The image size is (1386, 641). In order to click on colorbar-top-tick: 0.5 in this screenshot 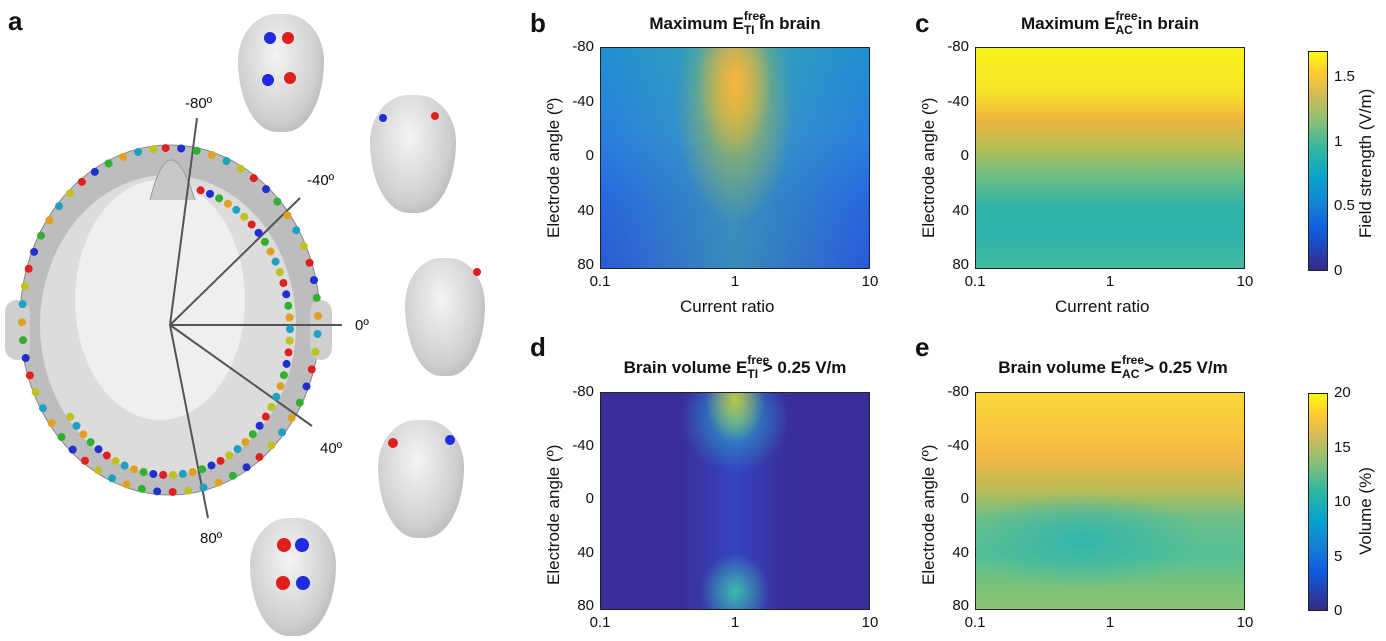, I will do `click(1344, 206)`.